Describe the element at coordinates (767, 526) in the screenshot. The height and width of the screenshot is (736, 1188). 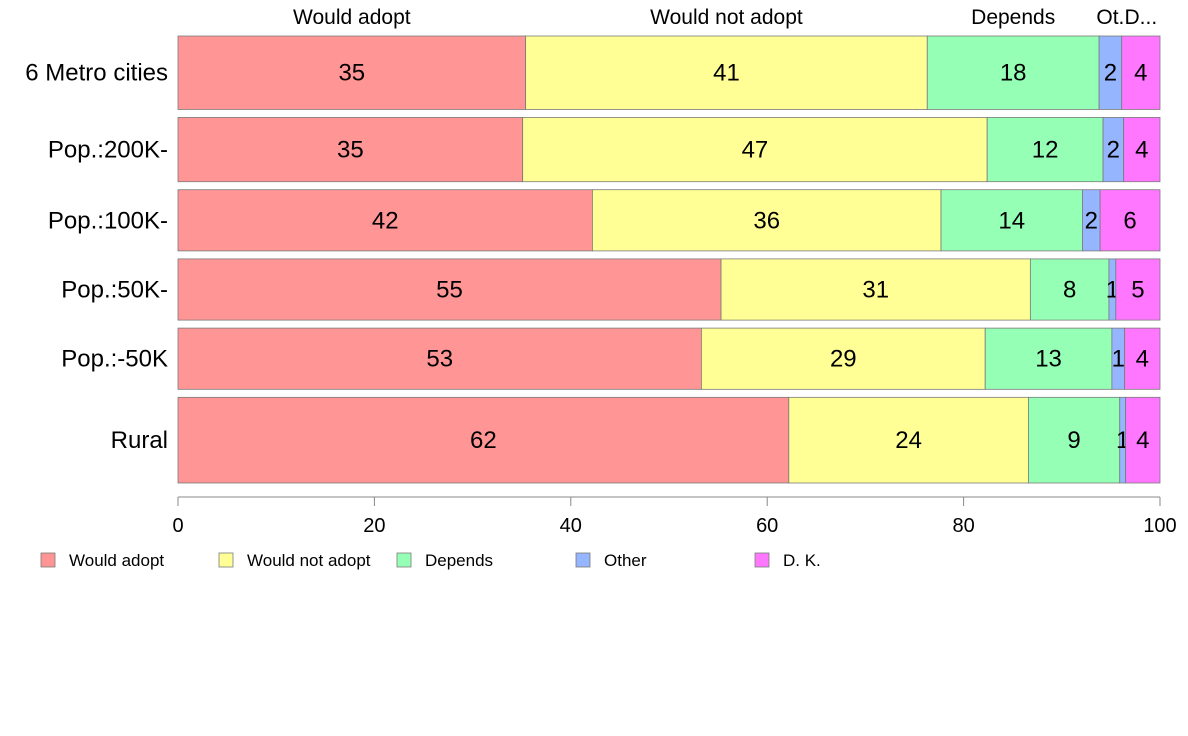
I see `x-tick-label: 60` at that location.